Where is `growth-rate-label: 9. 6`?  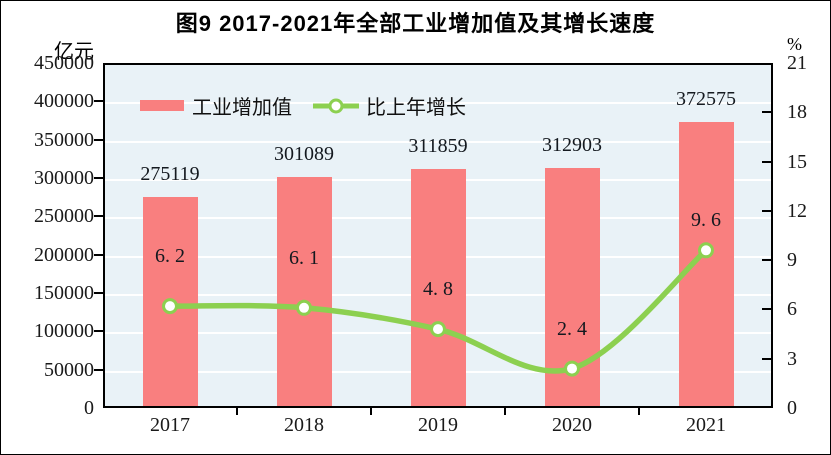 growth-rate-label: 9. 6 is located at coordinates (706, 220).